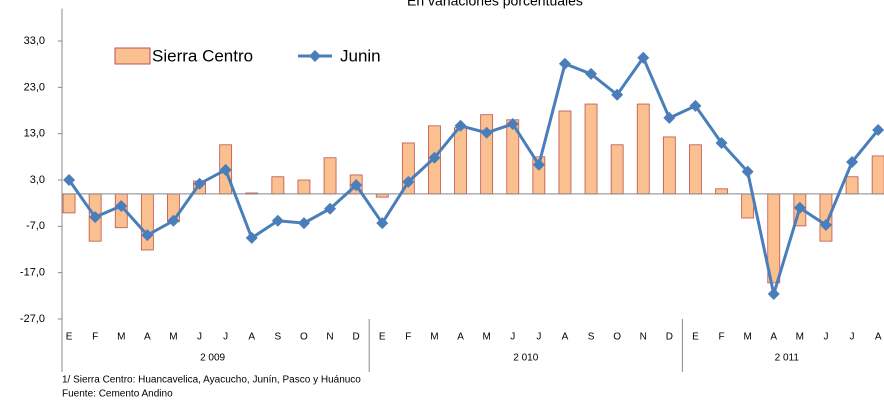 The height and width of the screenshot is (402, 884). What do you see at coordinates (212, 358) in the screenshot?
I see `x-group-label: 2 009` at bounding box center [212, 358].